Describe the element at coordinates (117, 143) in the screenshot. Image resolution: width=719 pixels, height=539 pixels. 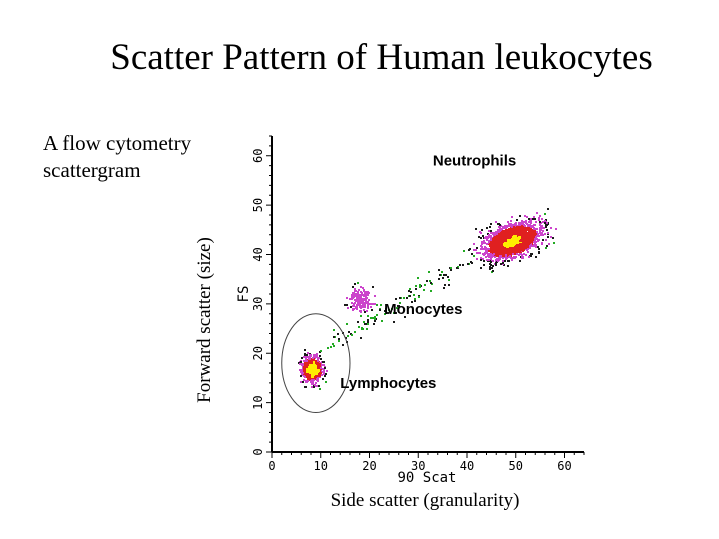
I see `description-line-1: A flow cytometry` at that location.